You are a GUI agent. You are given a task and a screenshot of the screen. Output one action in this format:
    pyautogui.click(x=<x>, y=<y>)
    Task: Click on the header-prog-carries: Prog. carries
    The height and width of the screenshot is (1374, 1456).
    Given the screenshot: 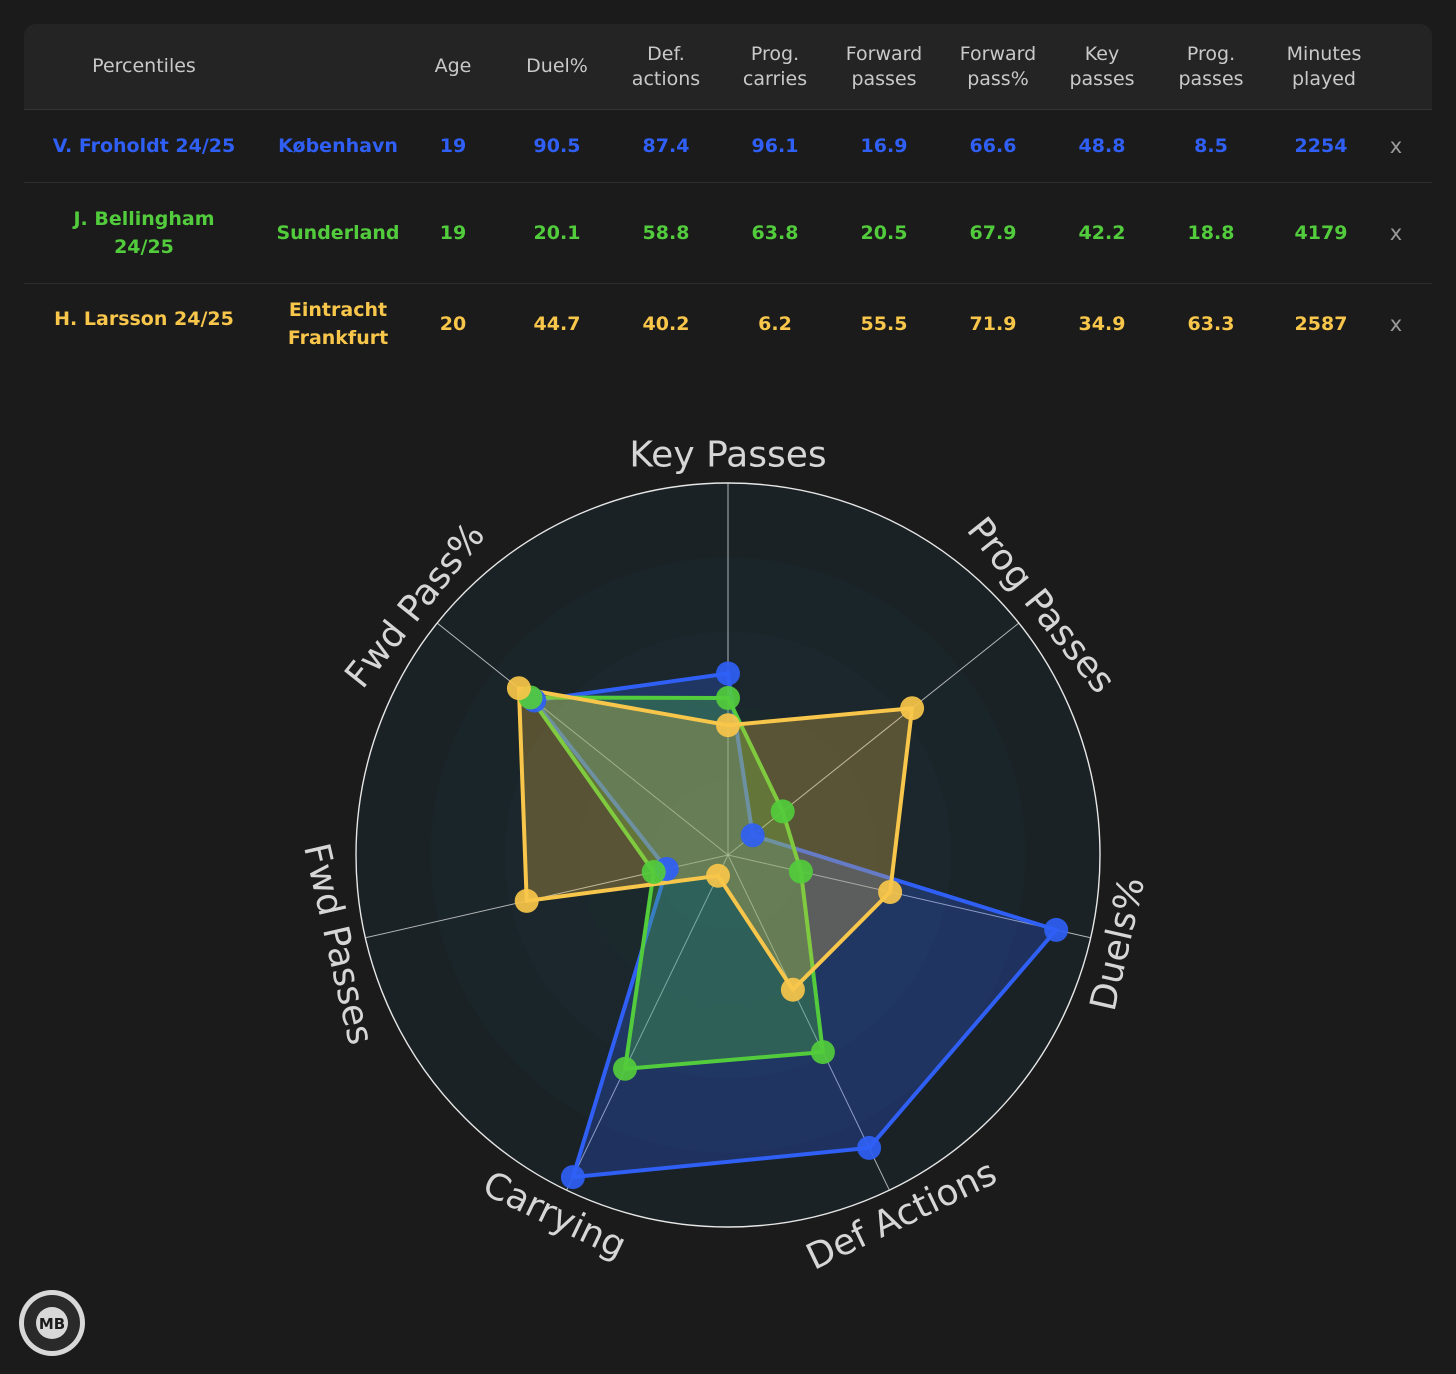 What is the action you would take?
    pyautogui.click(x=775, y=66)
    